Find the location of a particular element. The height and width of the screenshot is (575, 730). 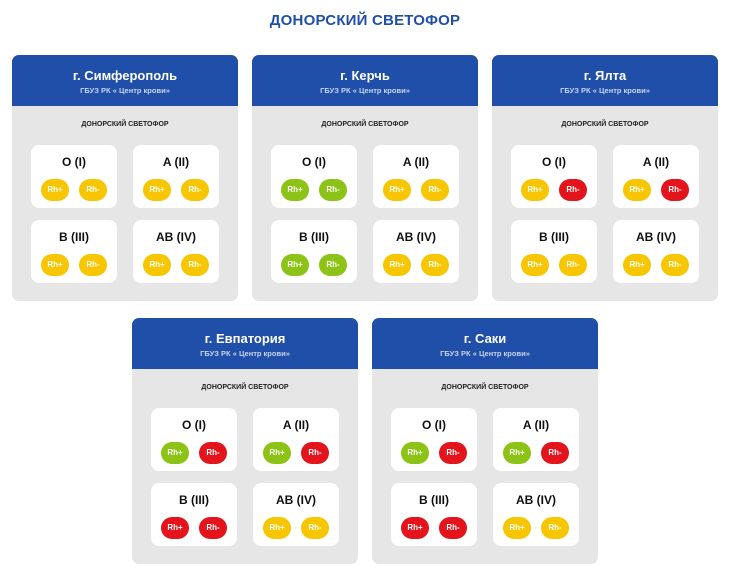

card-header: г. Саки ГБУЗ РК « Центр крови» is located at coordinates (485, 343).